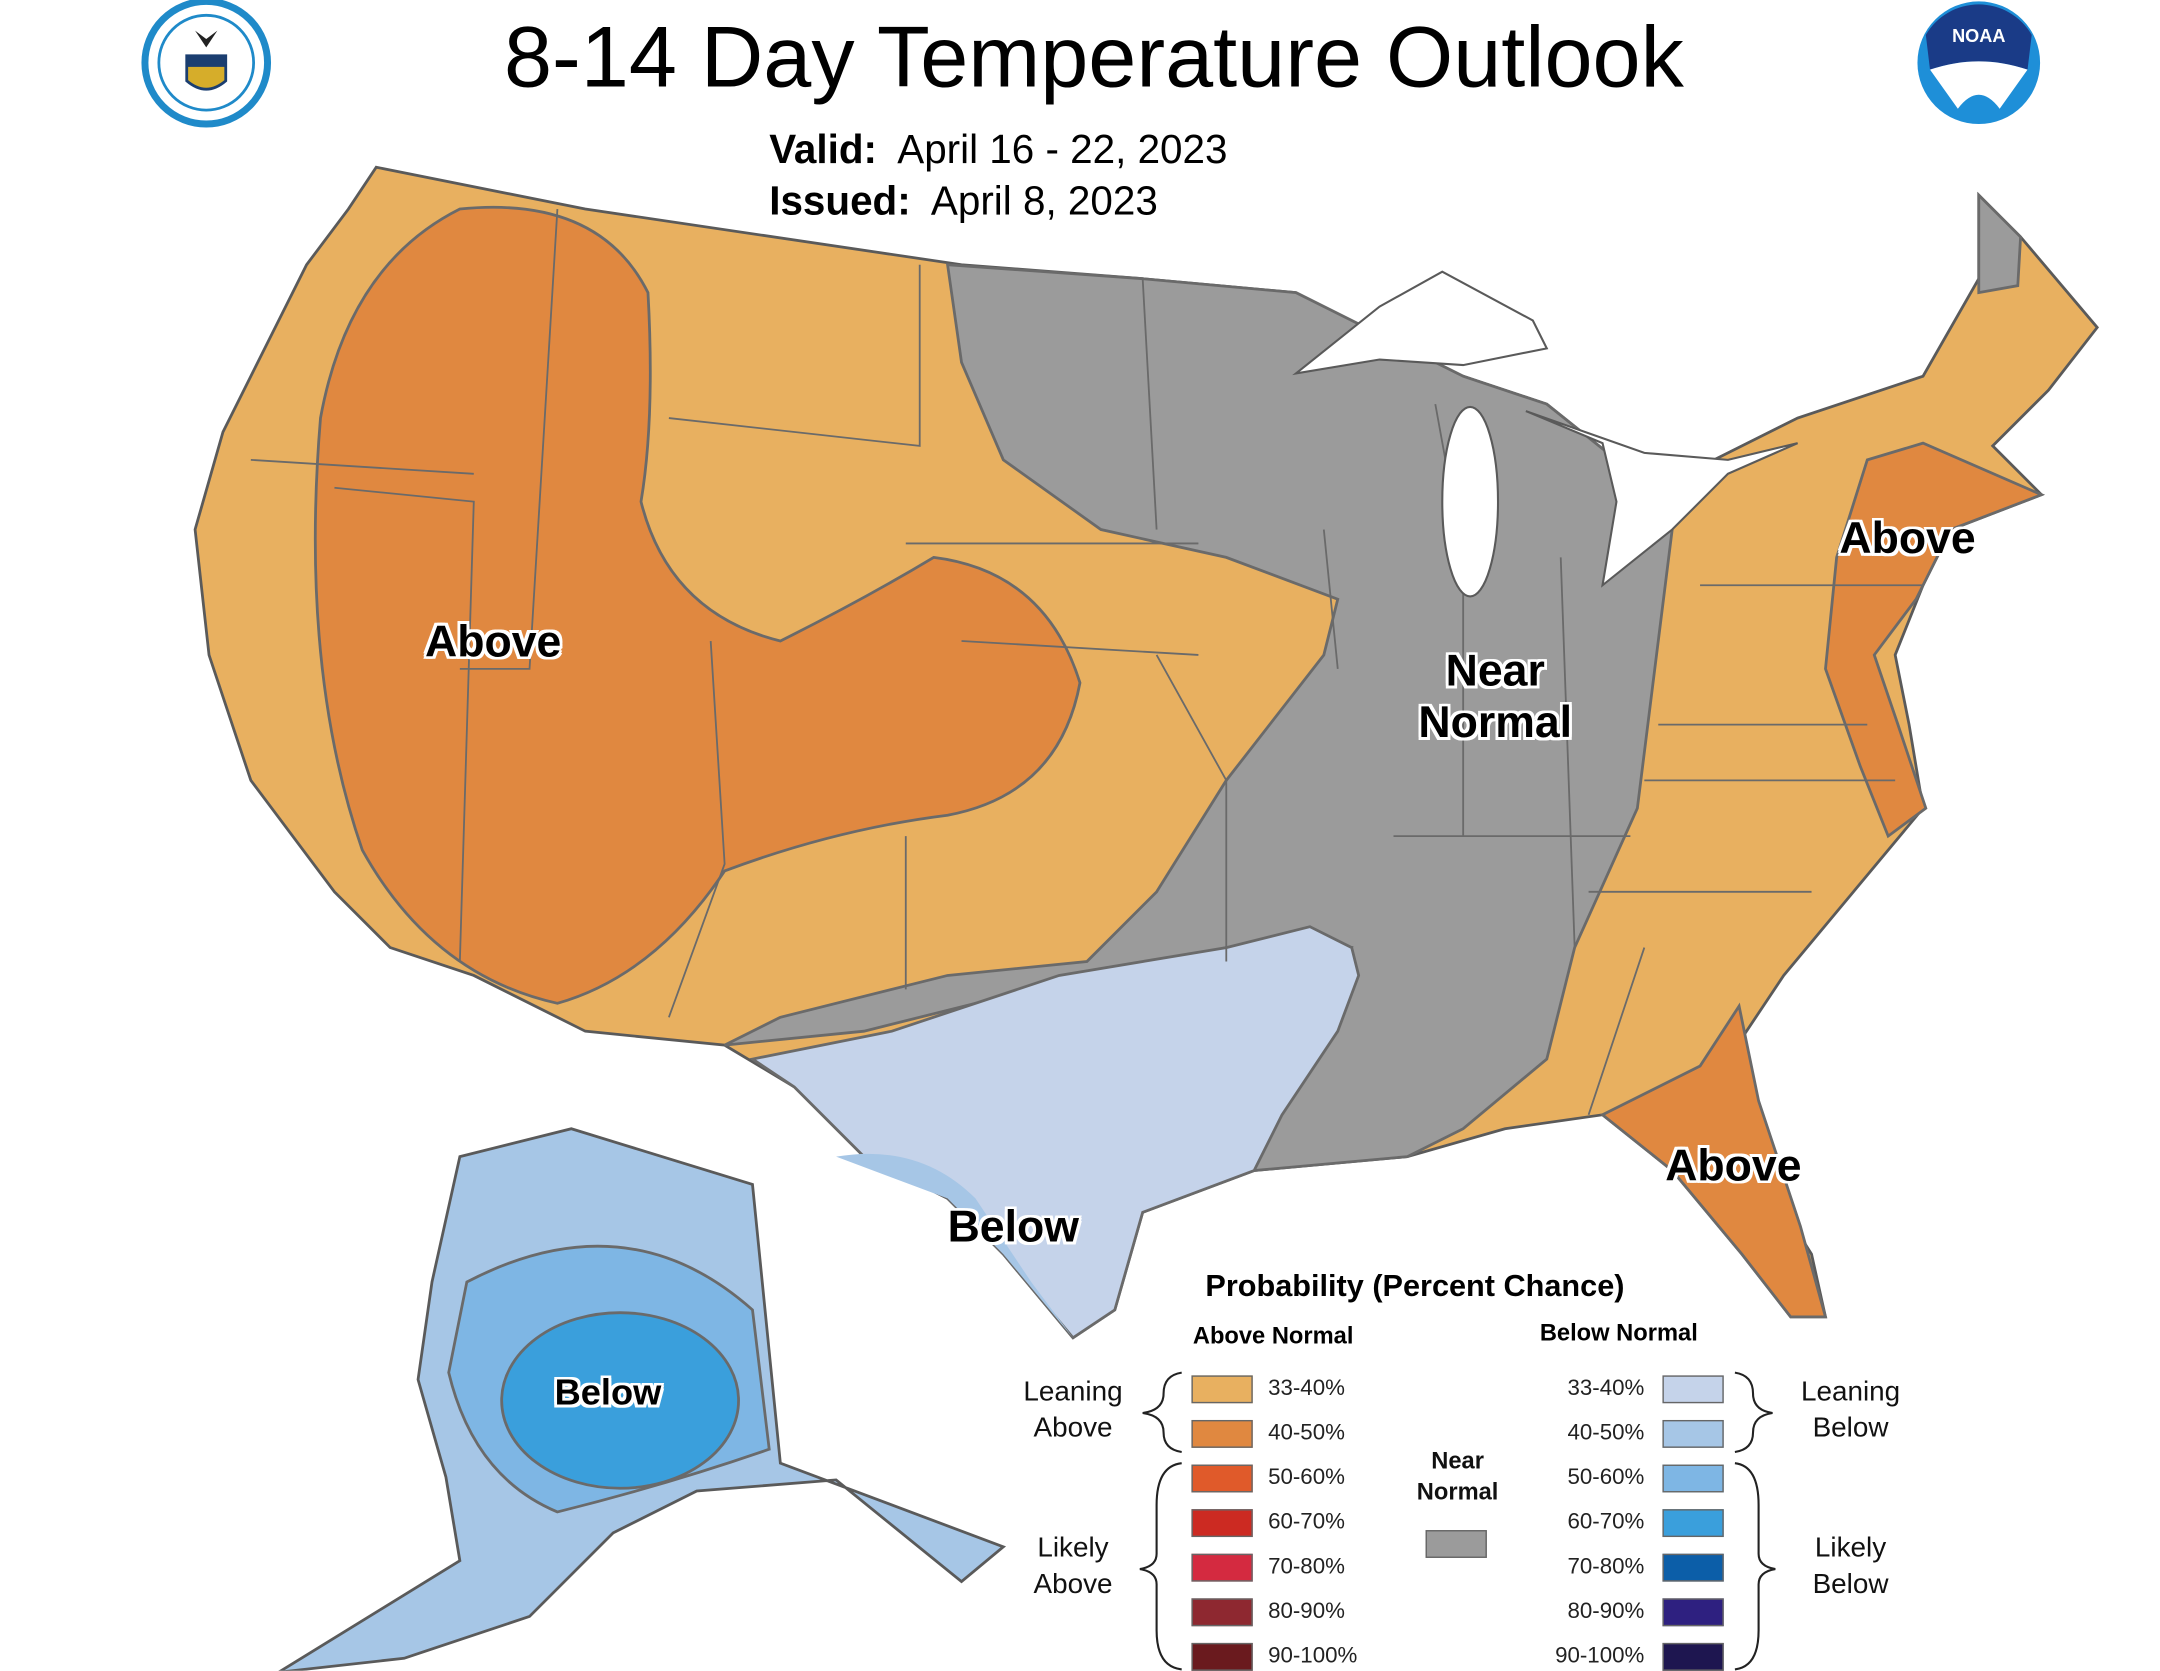  I want to click on legend-below-range: 60-70%, so click(1606, 1522).